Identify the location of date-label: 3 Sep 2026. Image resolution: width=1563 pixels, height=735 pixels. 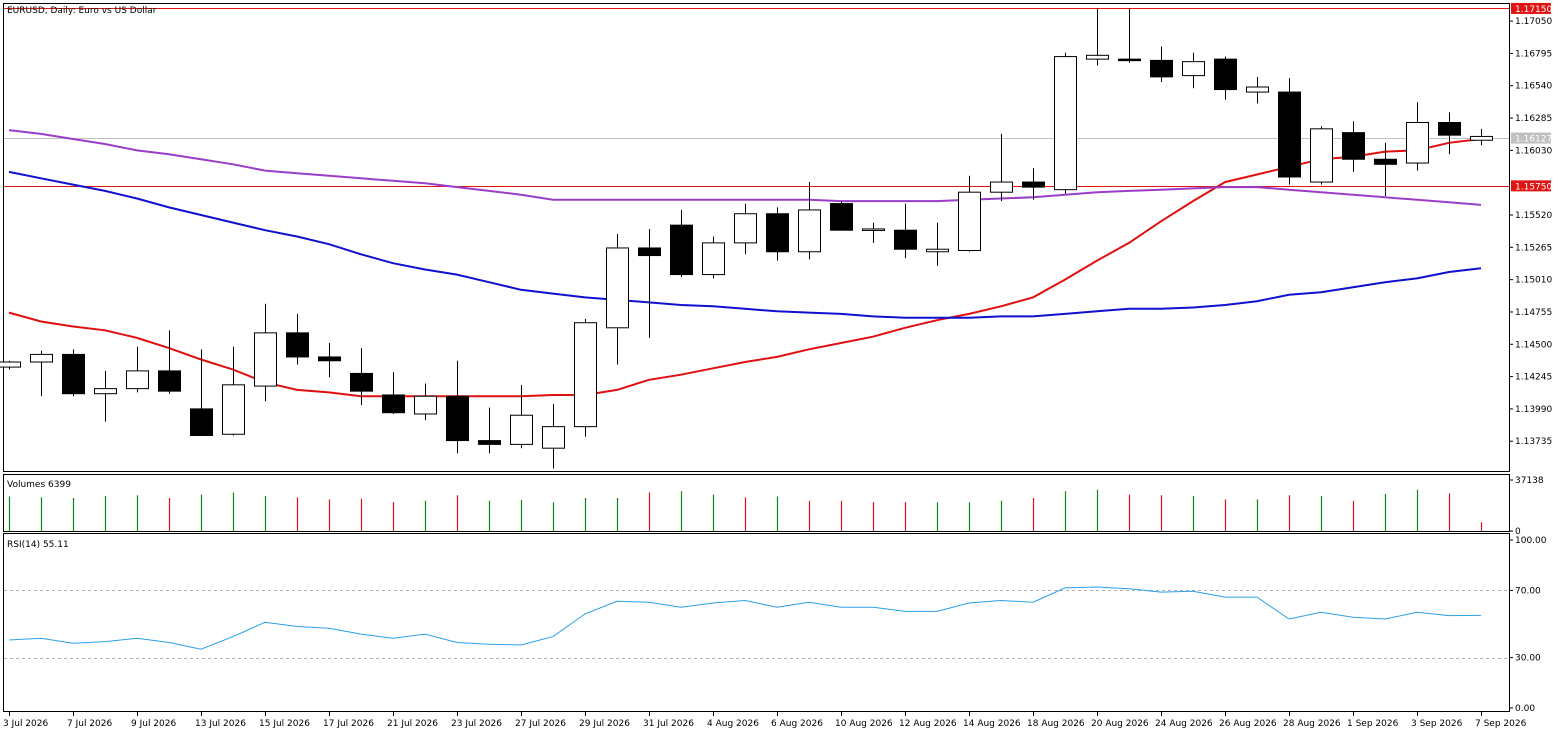
(1437, 724).